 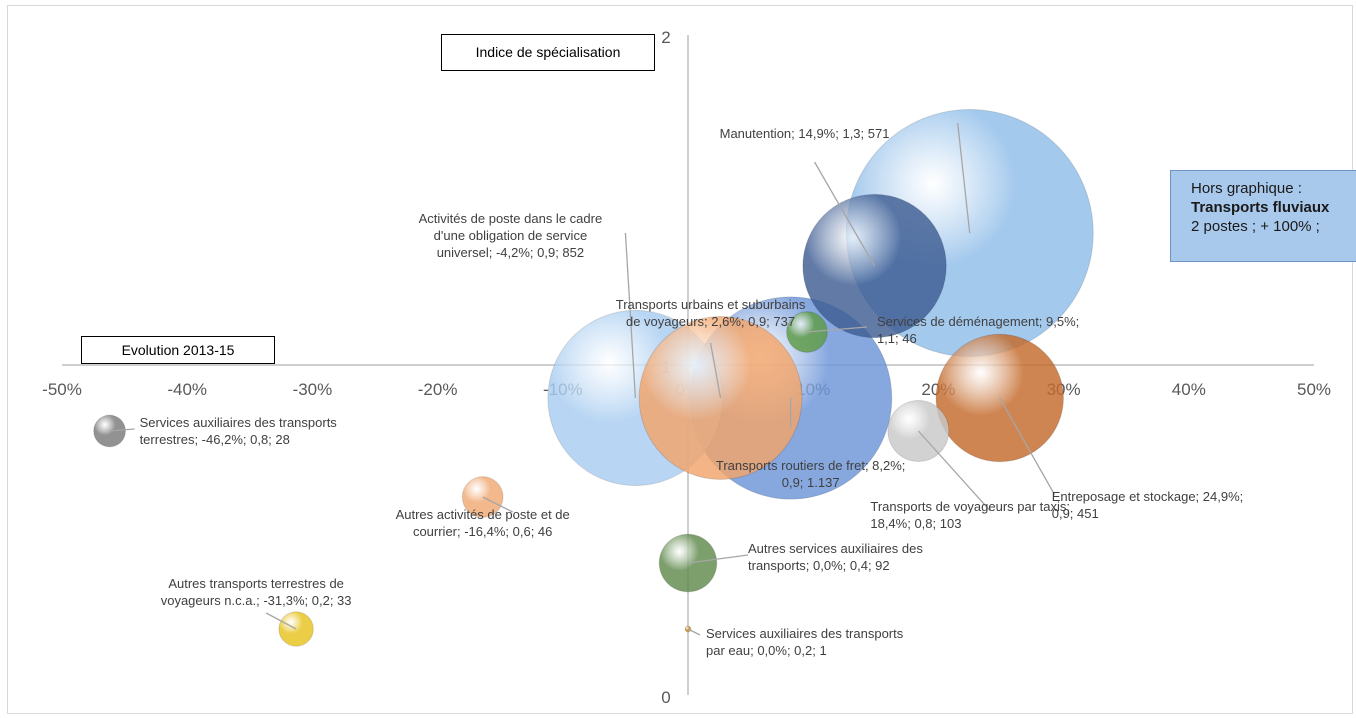 I want to click on x-tick-label: -30%, so click(x=313, y=389).